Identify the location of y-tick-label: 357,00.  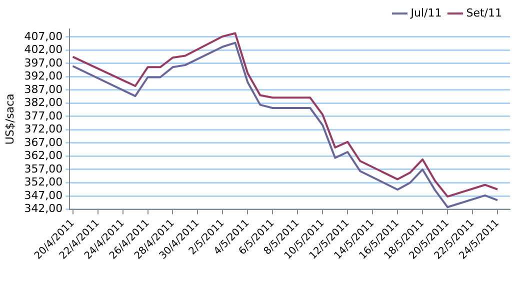
(43, 169).